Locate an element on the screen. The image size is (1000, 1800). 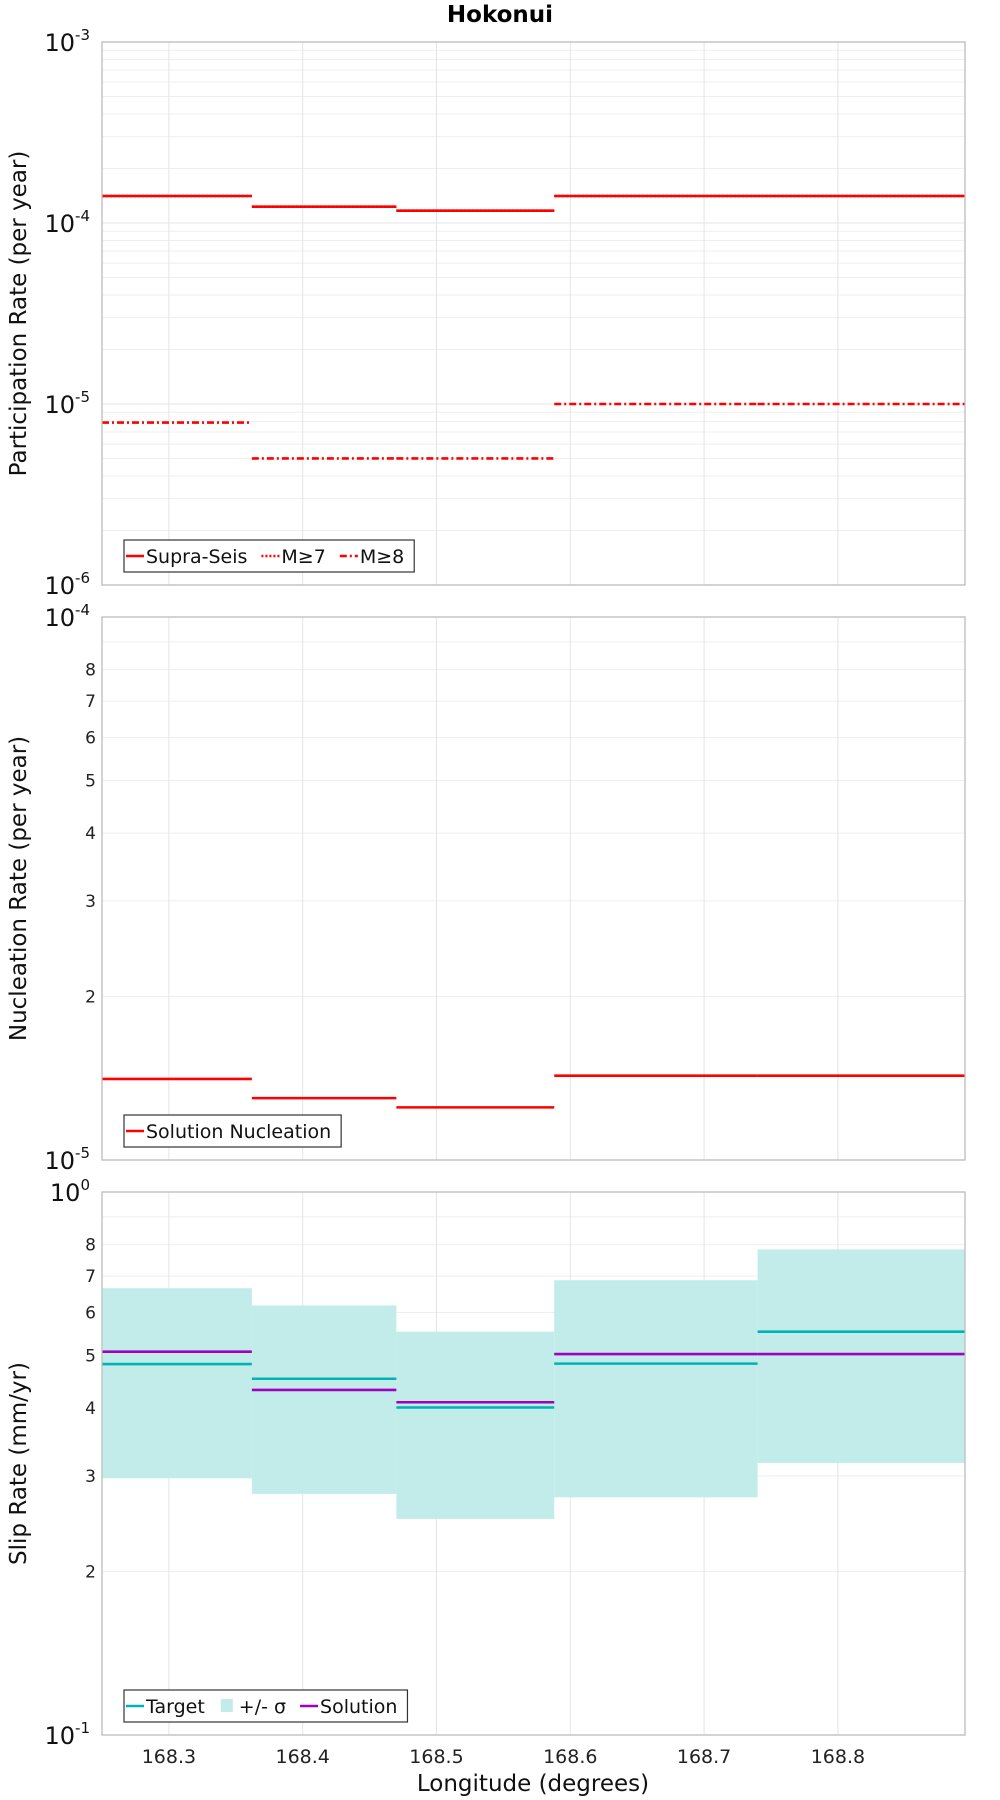
y-tick-label: 10⁰ is located at coordinates (70, 1191).